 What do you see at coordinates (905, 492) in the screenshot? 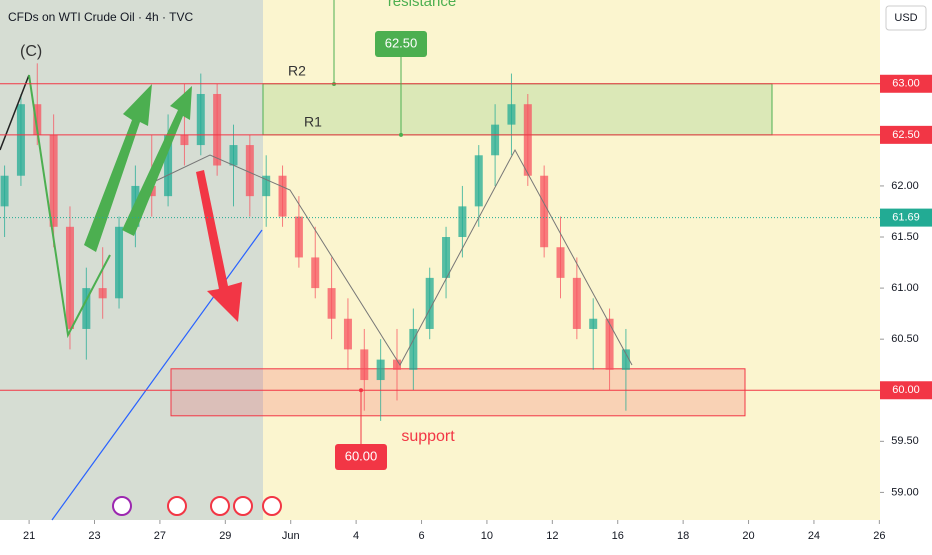
I see `y-tick-label: 59.00` at bounding box center [905, 492].